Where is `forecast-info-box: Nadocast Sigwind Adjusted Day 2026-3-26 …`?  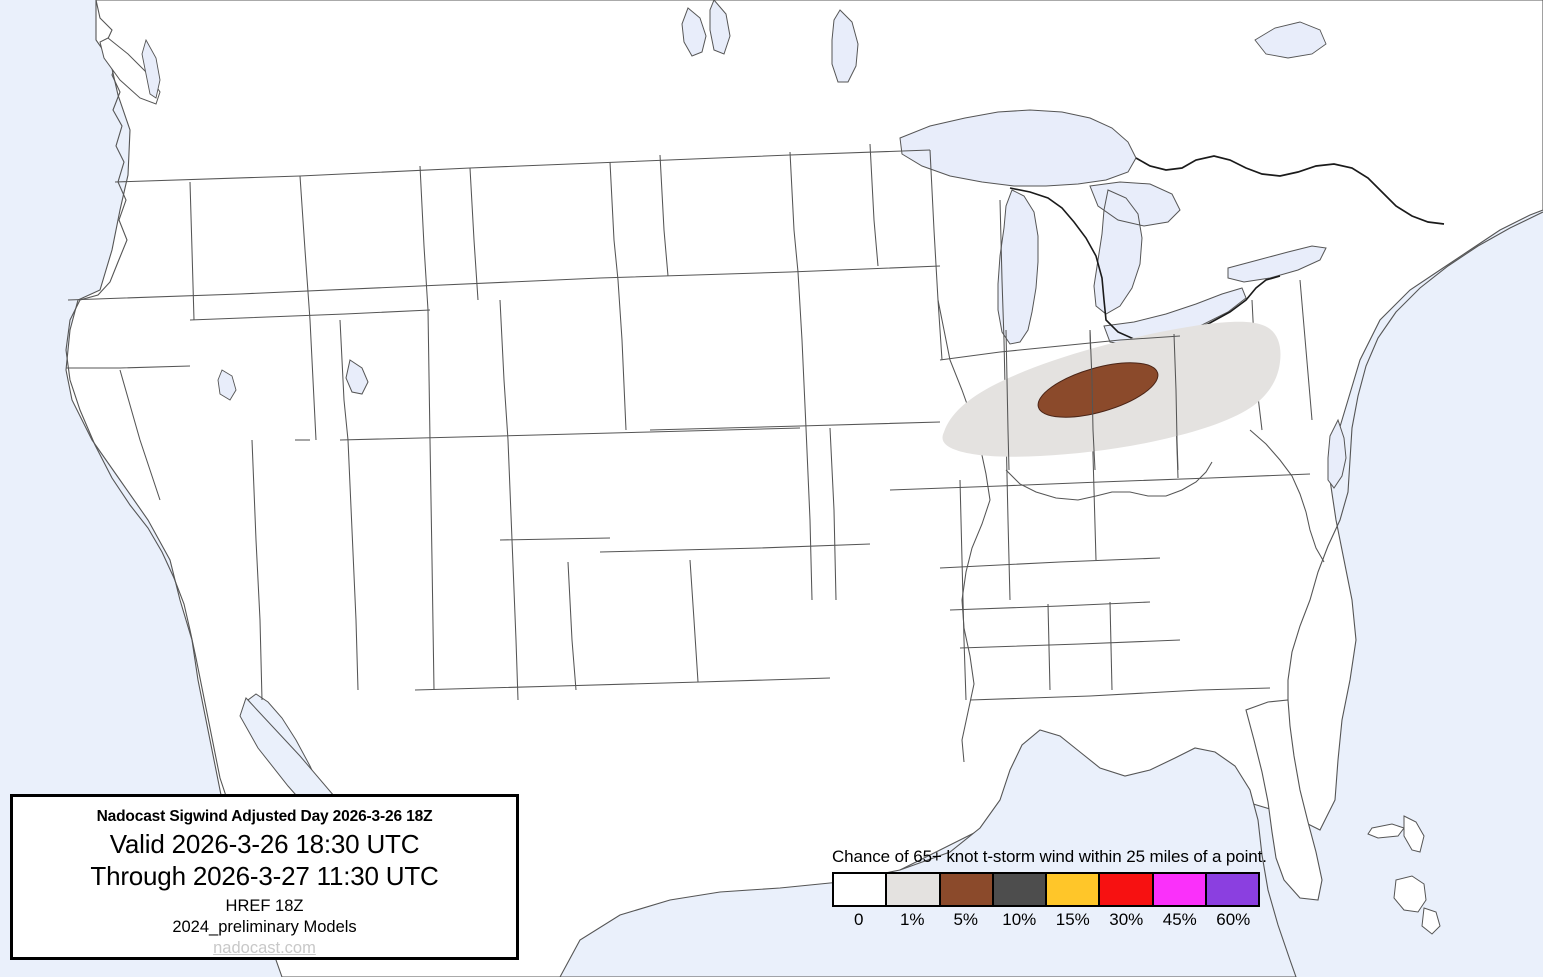 forecast-info-box: Nadocast Sigwind Adjusted Day 2026-3-26 … is located at coordinates (264, 877).